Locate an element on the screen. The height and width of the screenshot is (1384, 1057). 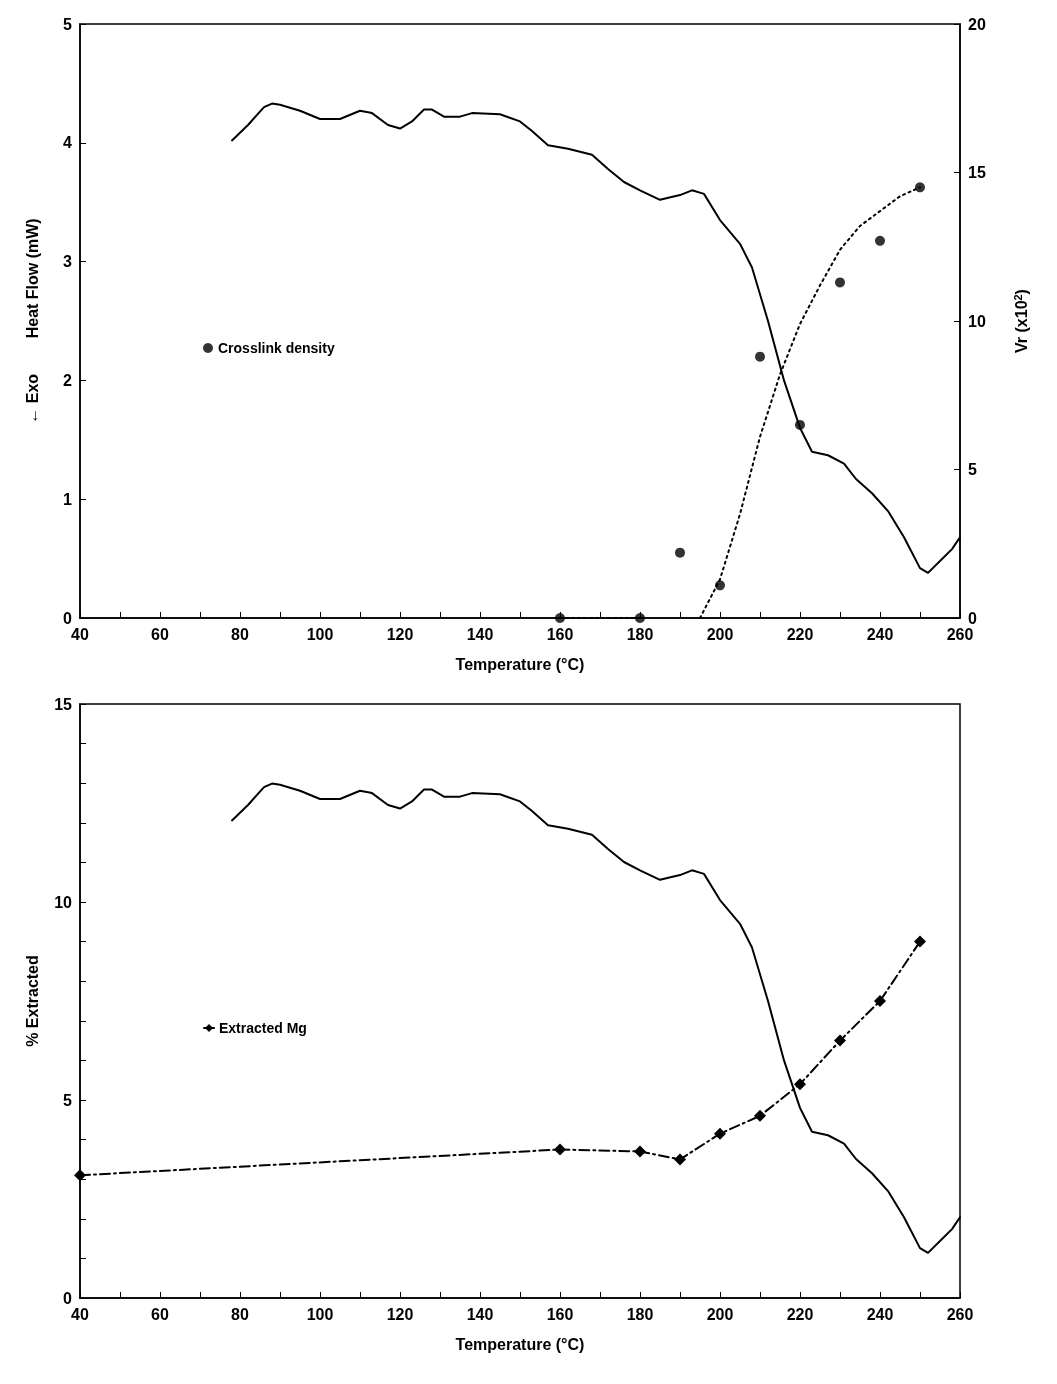
y-tick-label: 4 is located at coordinates (68, 143).